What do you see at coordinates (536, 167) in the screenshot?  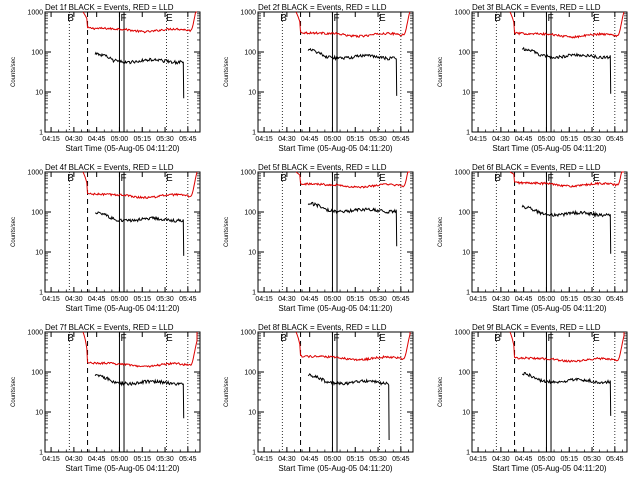 I see `det6-title: Det 6f BLACK = Events, RED = LLD` at bounding box center [536, 167].